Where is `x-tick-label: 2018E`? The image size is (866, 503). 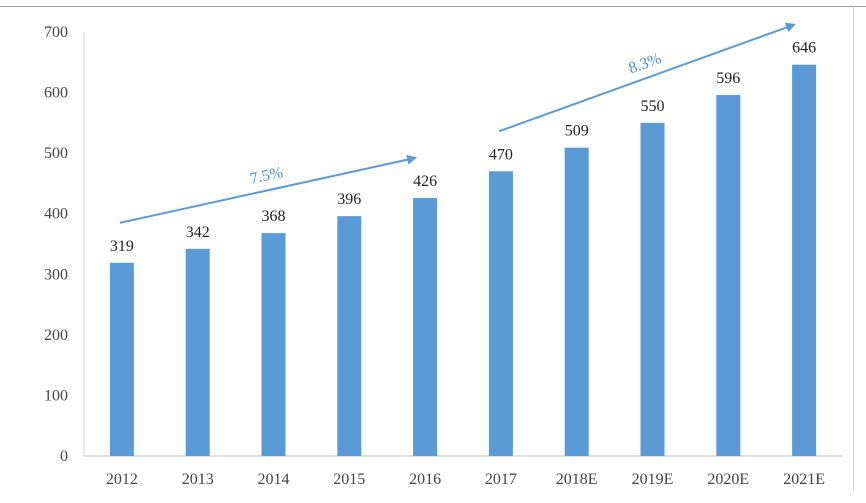 x-tick-label: 2018E is located at coordinates (577, 479).